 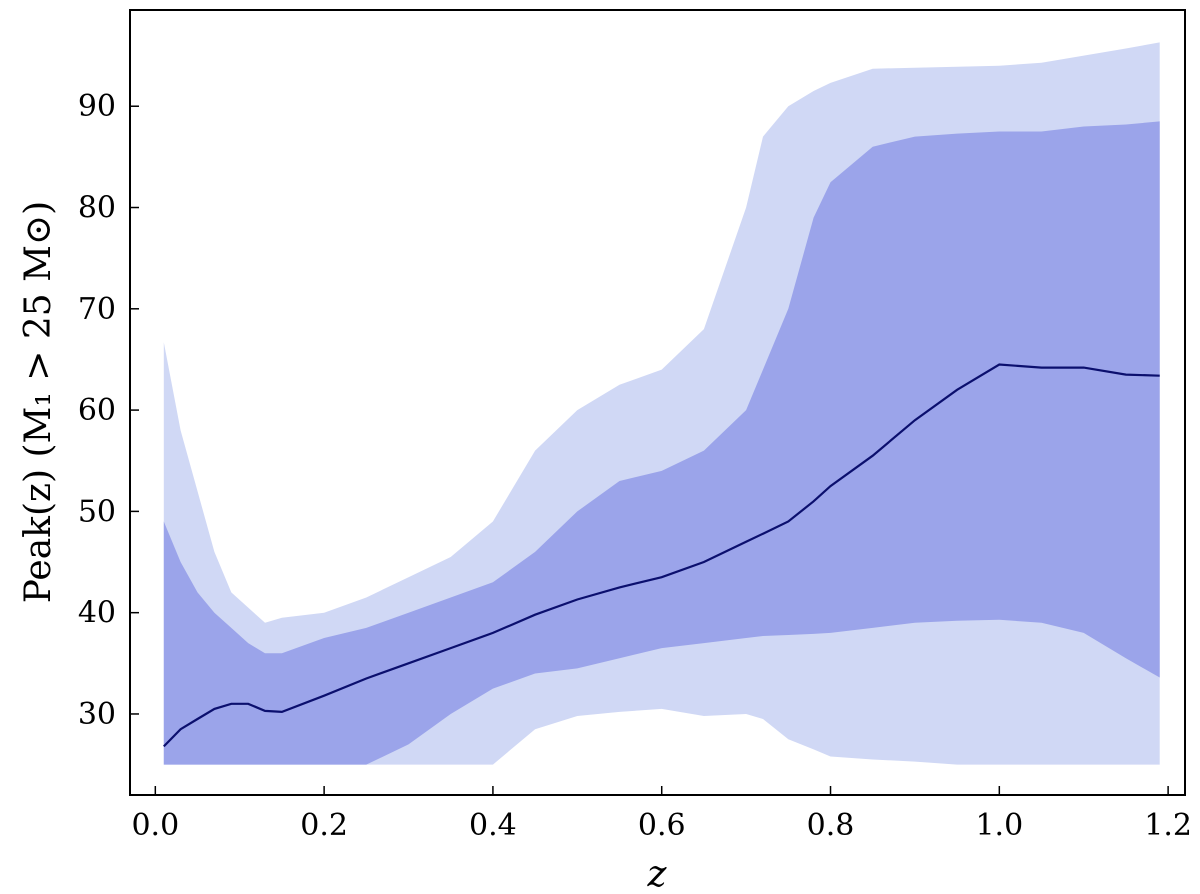 I want to click on y-axis-label: Peak(z) (M₁ > 25 M⊙), so click(x=38, y=402).